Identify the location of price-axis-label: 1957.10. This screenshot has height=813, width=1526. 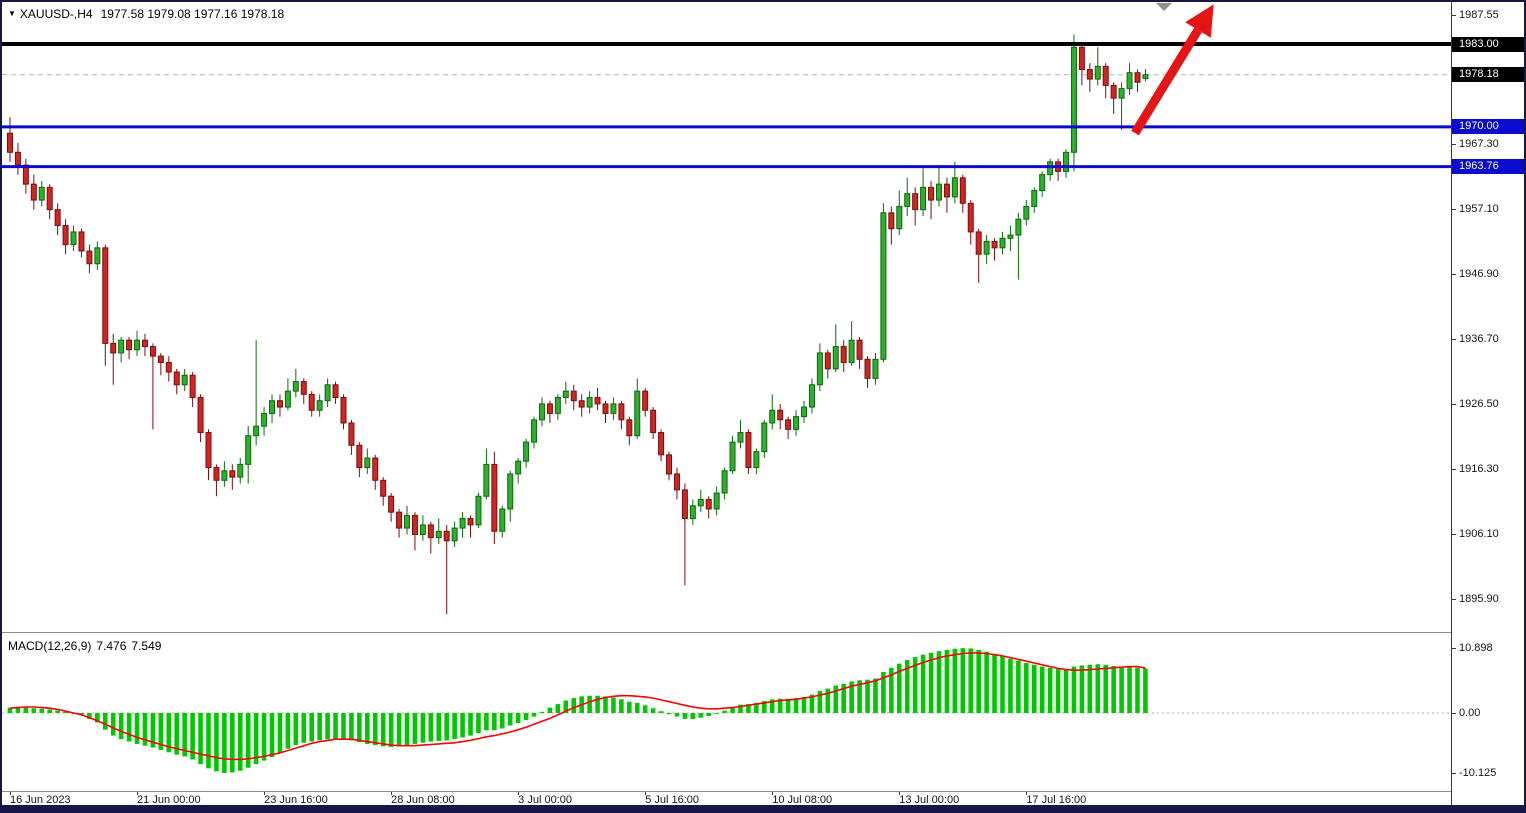
(1488, 209).